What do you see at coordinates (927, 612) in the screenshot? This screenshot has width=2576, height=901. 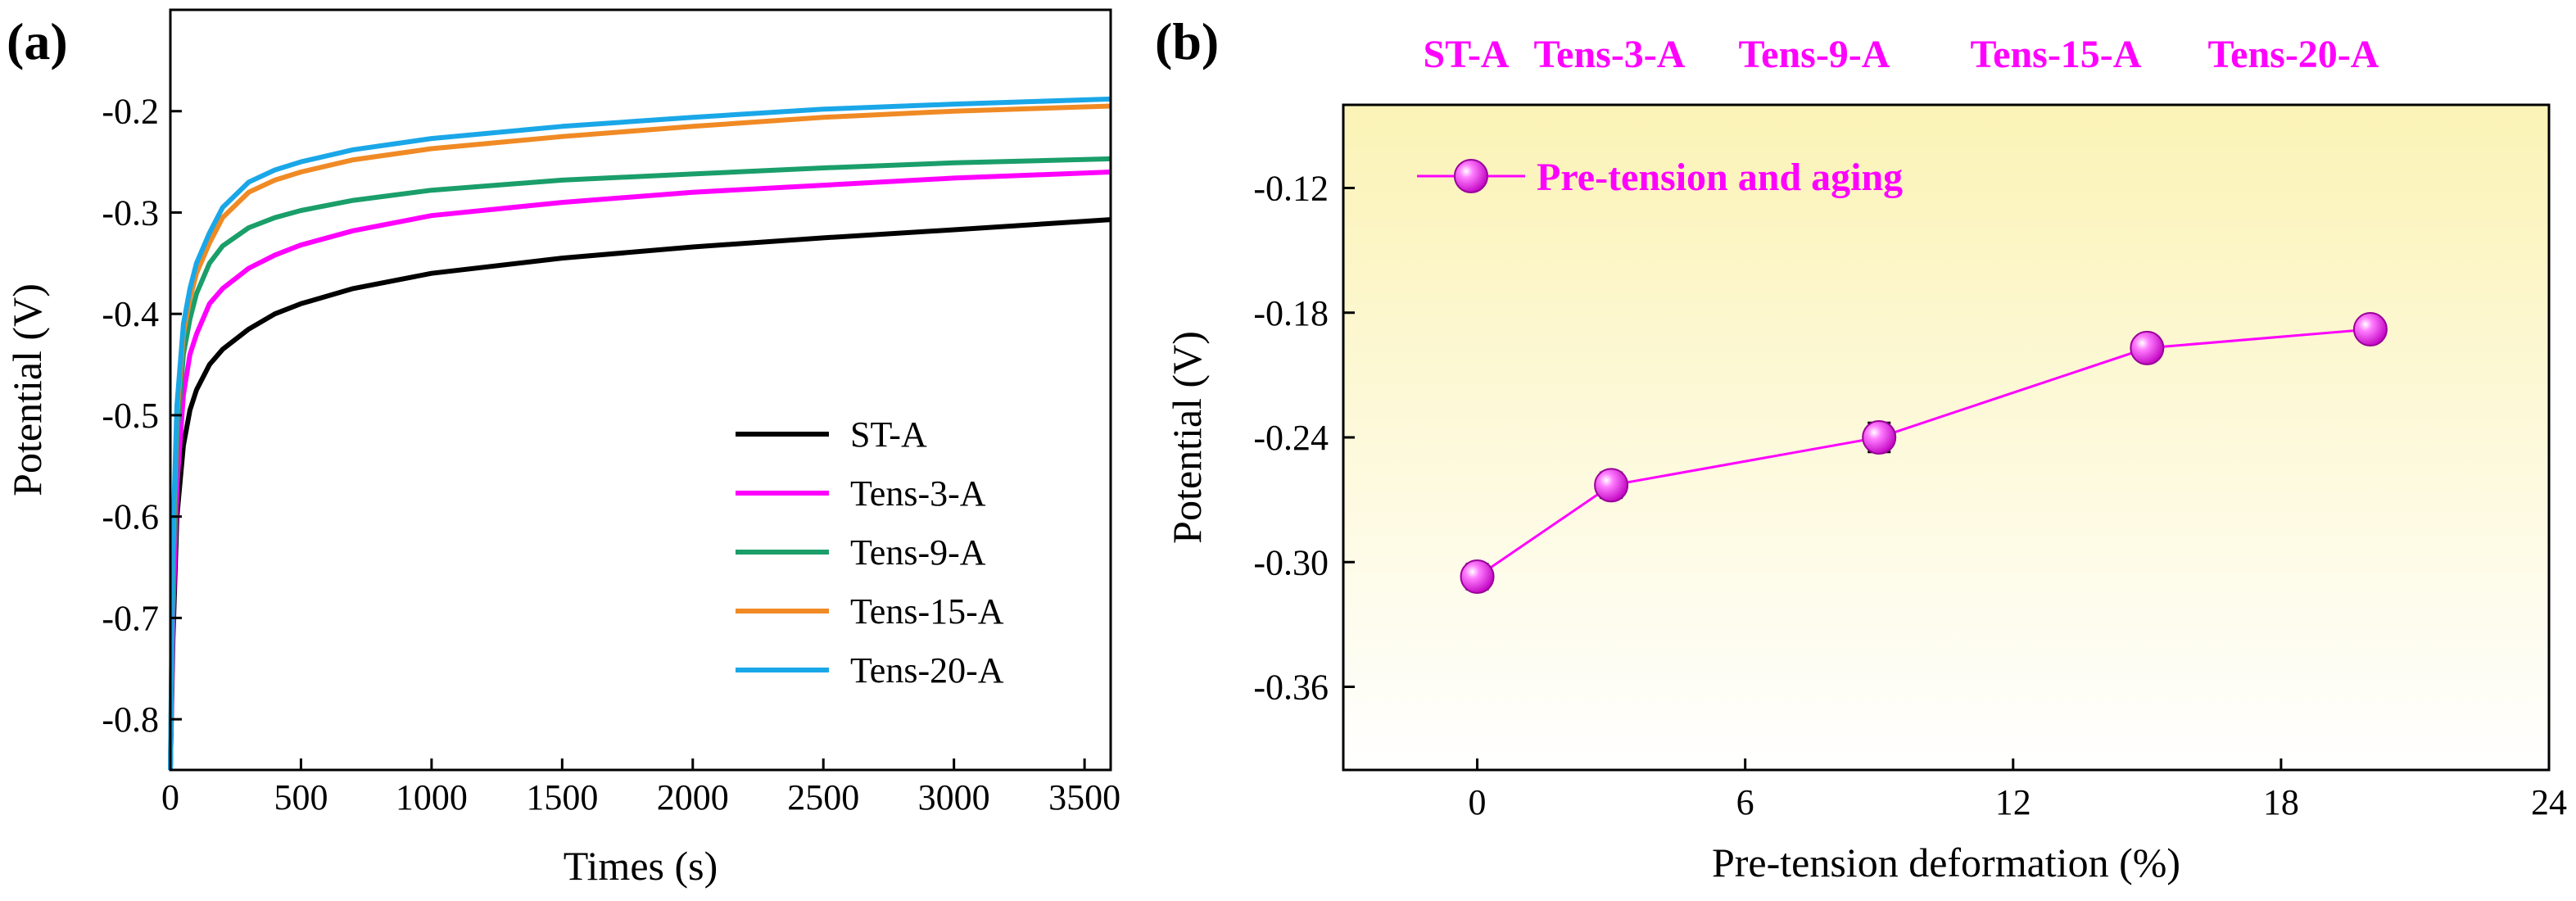 I see `legend-label: Tens-15-A` at bounding box center [927, 612].